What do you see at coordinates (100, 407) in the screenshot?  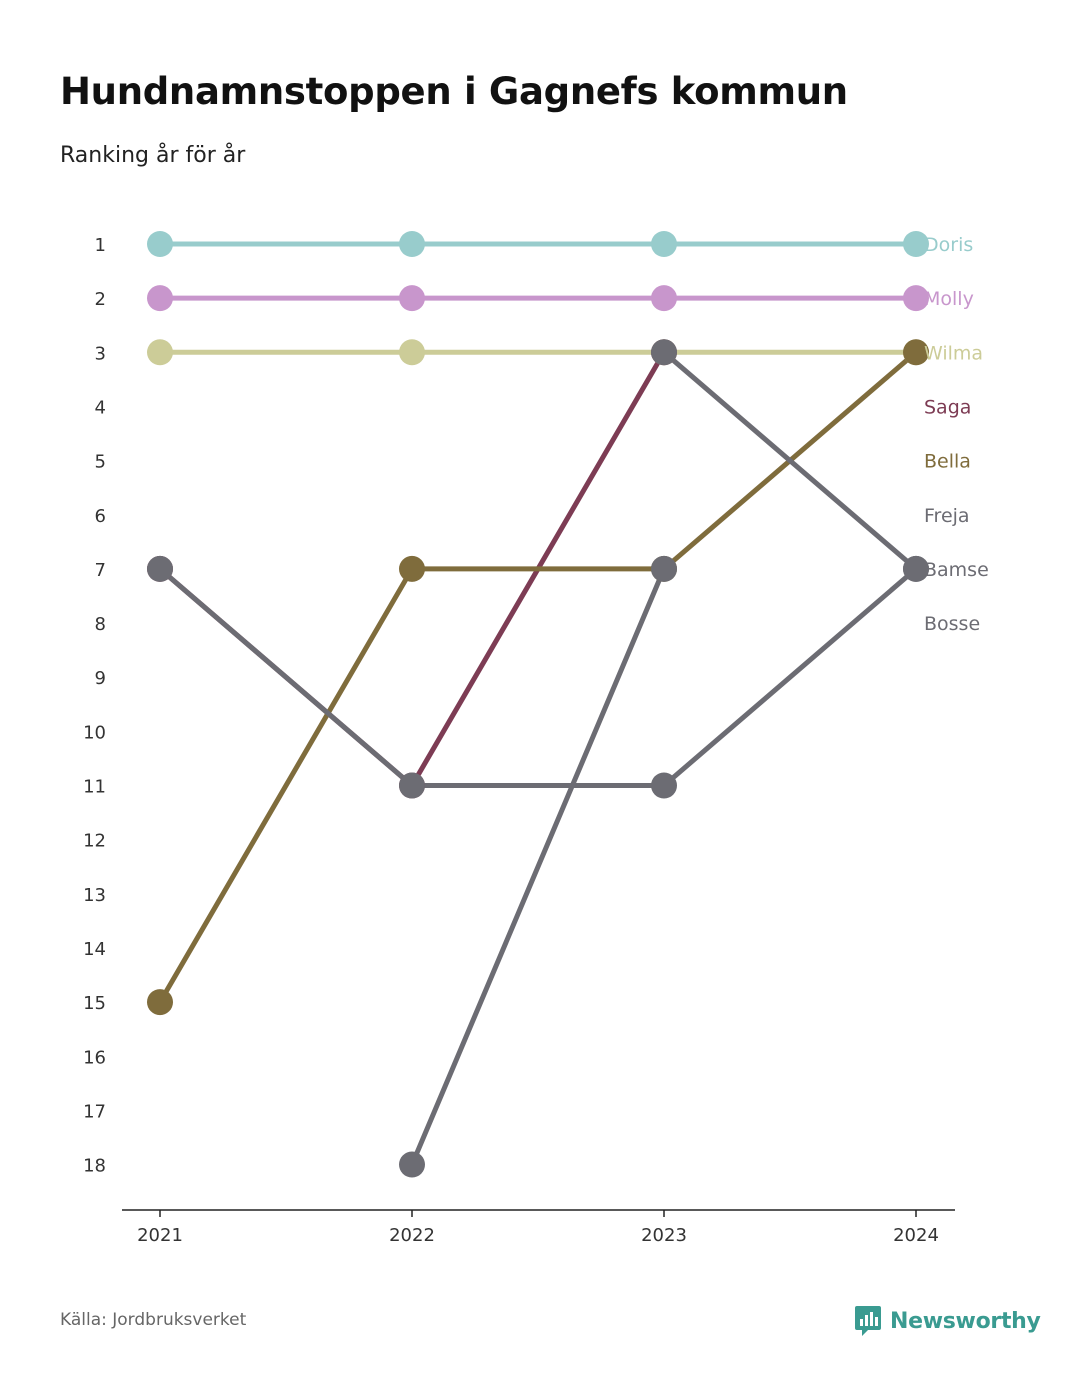 I see `y-tick-label: 4` at bounding box center [100, 407].